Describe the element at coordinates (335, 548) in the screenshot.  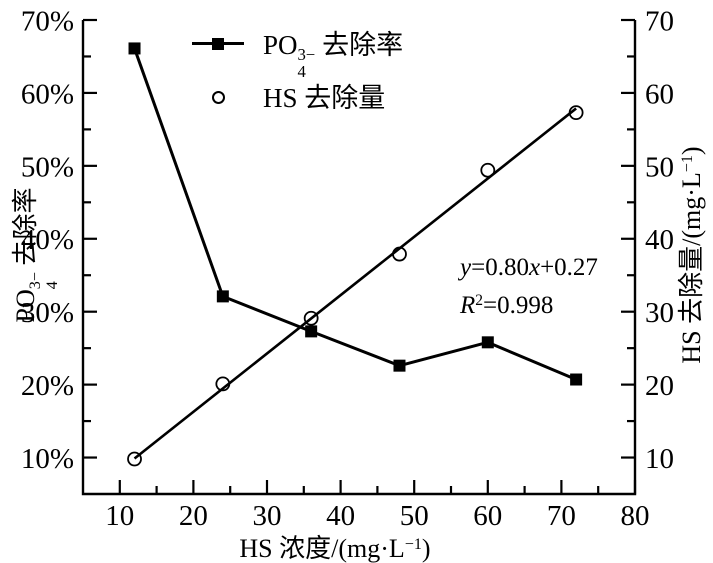
I see `x-axis-title: HS 浓度/(mg·L−1)` at that location.